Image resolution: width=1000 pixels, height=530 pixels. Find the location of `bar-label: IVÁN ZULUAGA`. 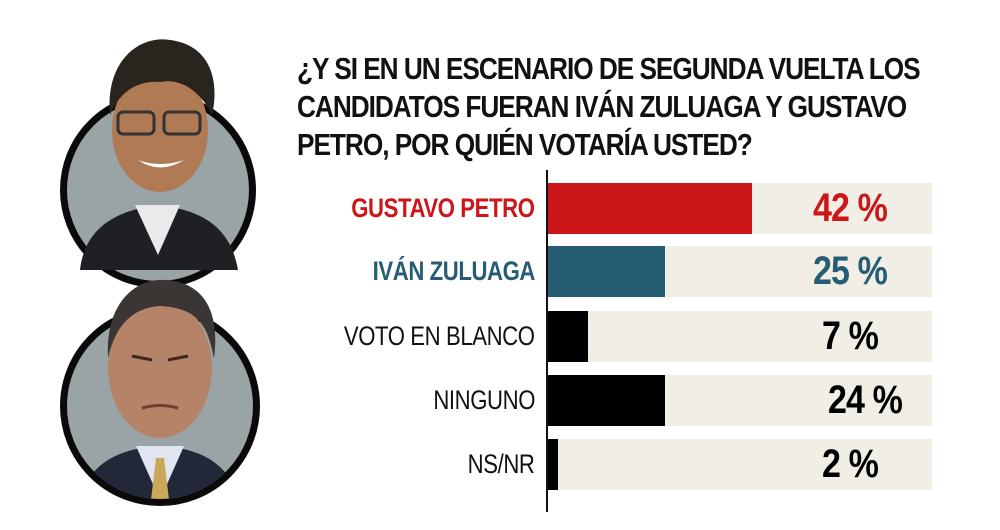

bar-label: IVÁN ZULUAGA is located at coordinates (454, 271).